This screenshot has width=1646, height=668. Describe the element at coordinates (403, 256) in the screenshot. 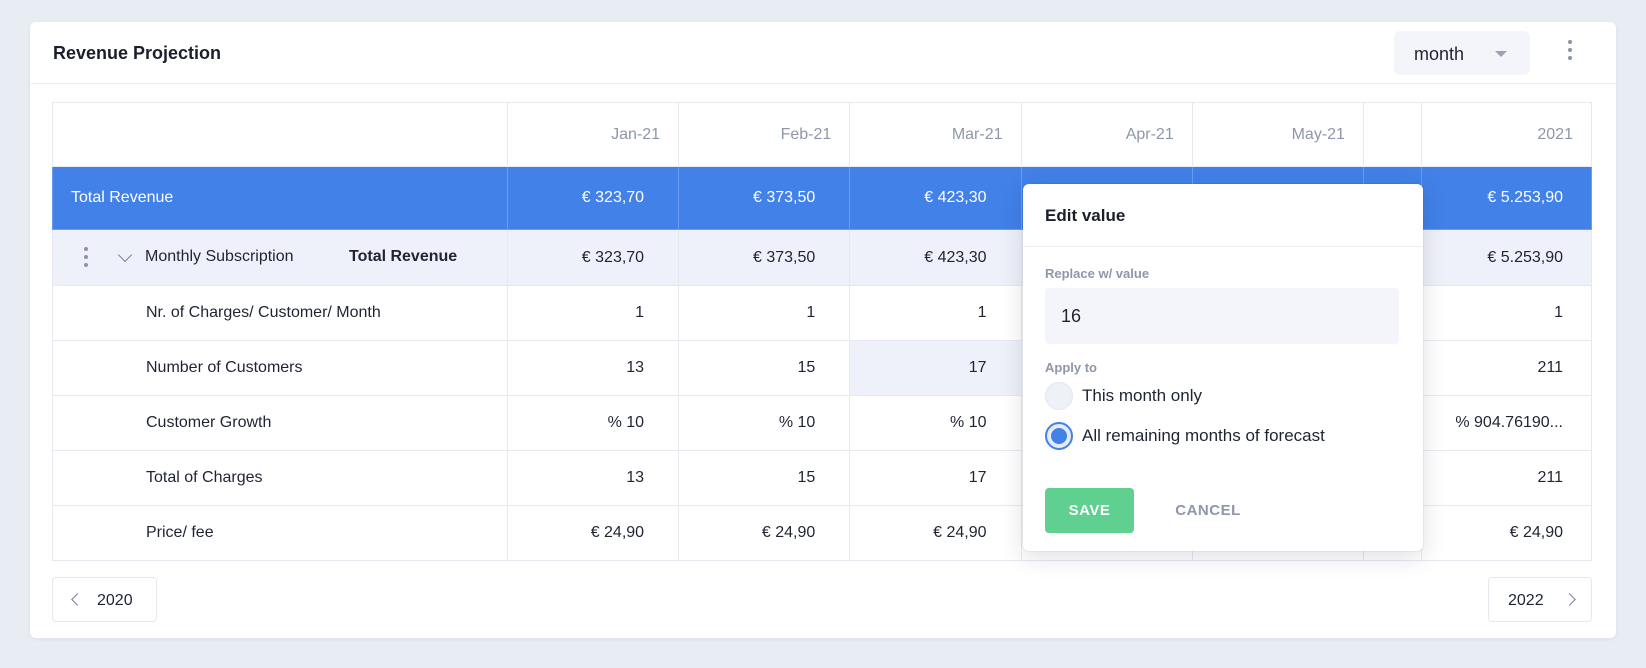

I see `row-total-label: Total Revenue` at that location.